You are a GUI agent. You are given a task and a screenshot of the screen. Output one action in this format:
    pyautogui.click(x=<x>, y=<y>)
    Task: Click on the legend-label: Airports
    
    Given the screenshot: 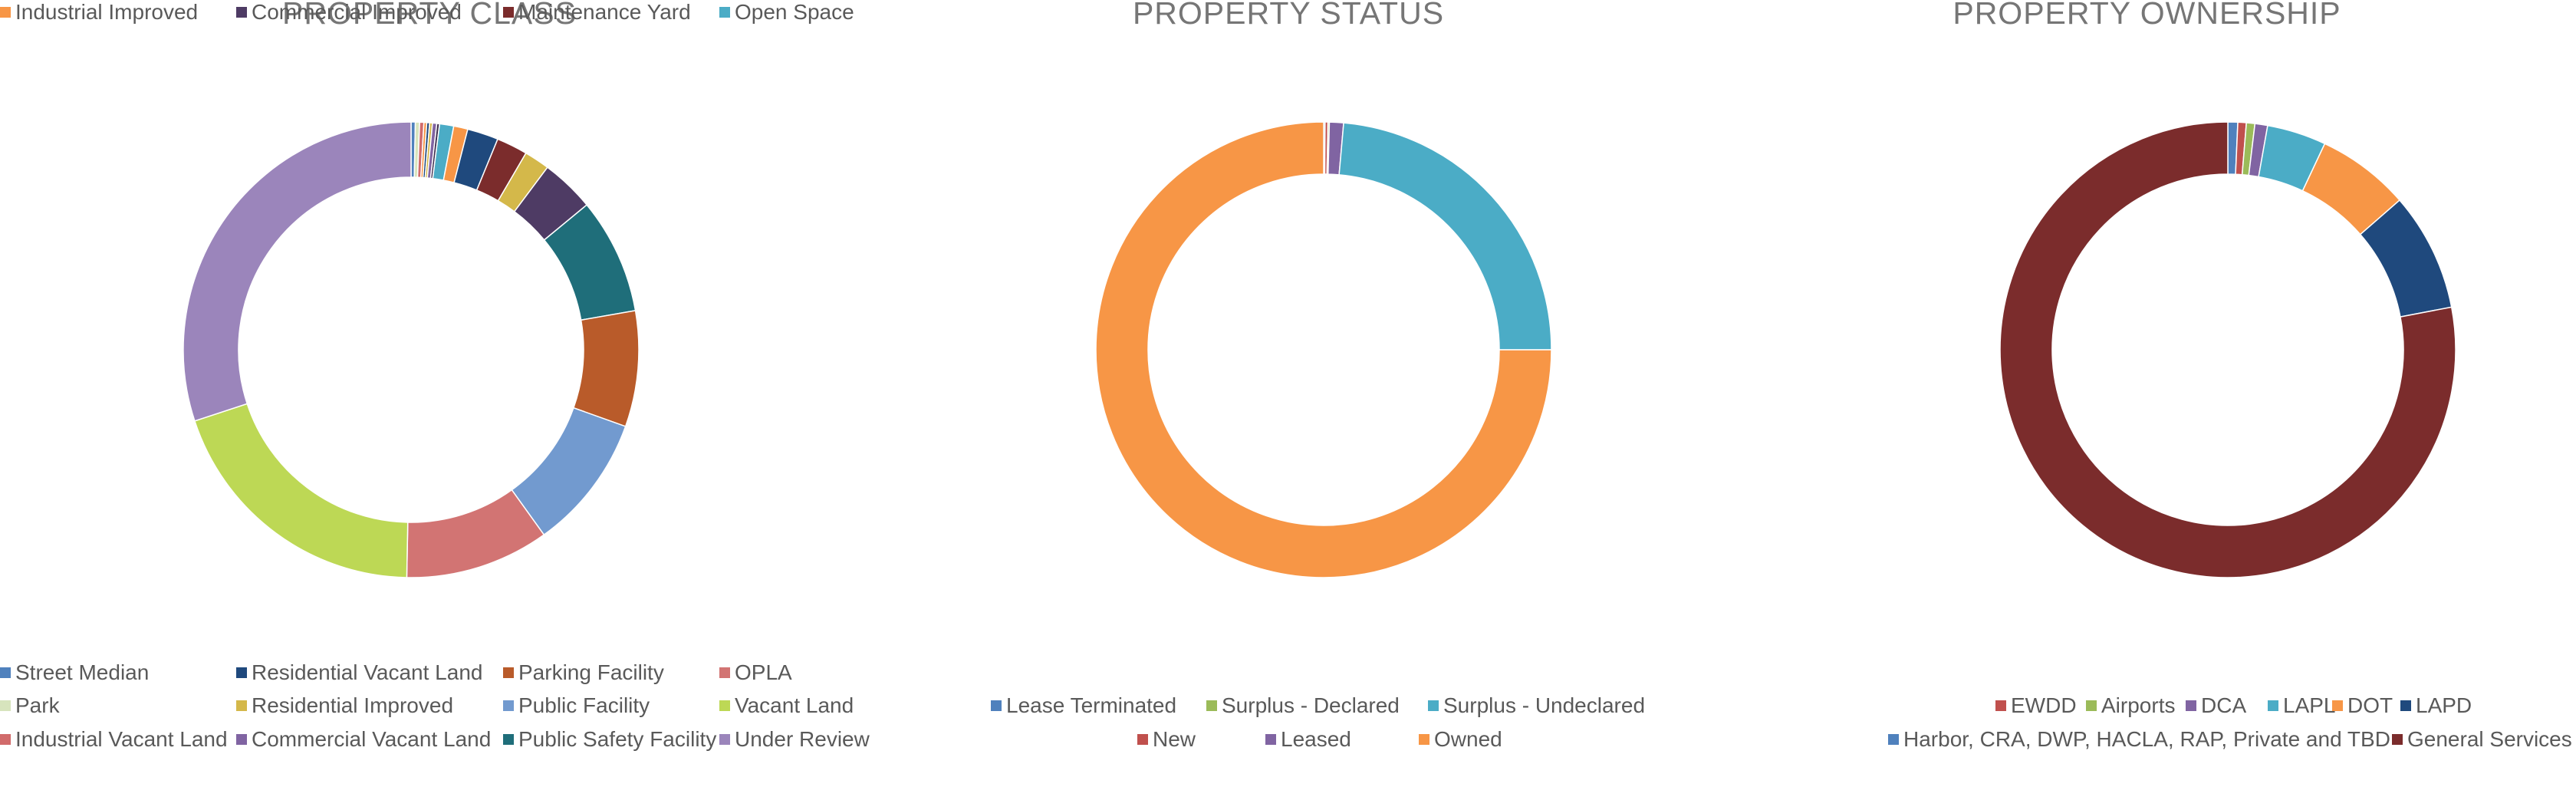 What is the action you would take?
    pyautogui.click(x=2138, y=705)
    